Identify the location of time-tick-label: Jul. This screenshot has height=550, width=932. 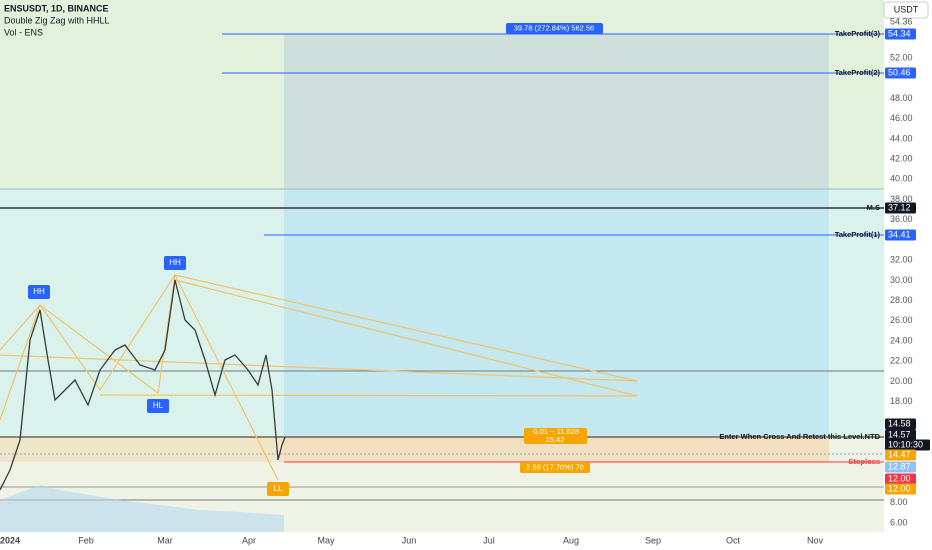
(489, 540).